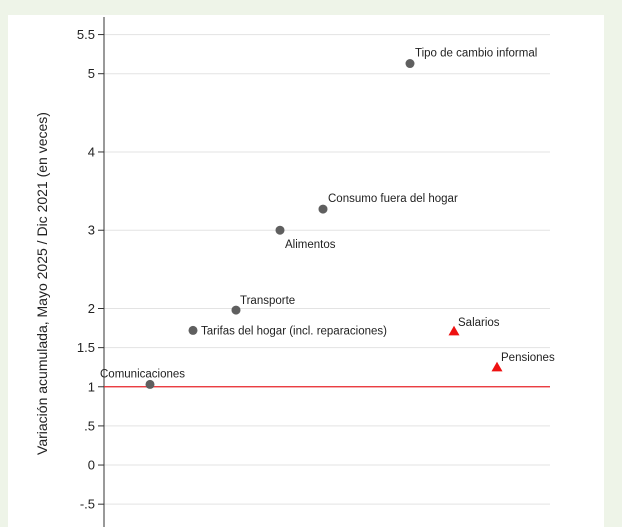 The width and height of the screenshot is (622, 527). I want to click on point-label-0-4: Consumo fuera del hogar, so click(393, 199).